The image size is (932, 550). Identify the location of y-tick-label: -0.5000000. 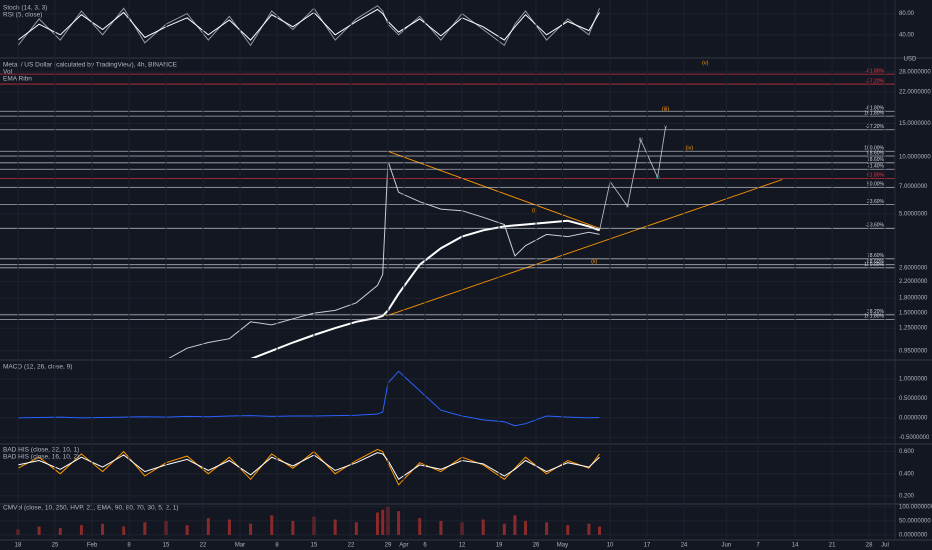
(914, 438).